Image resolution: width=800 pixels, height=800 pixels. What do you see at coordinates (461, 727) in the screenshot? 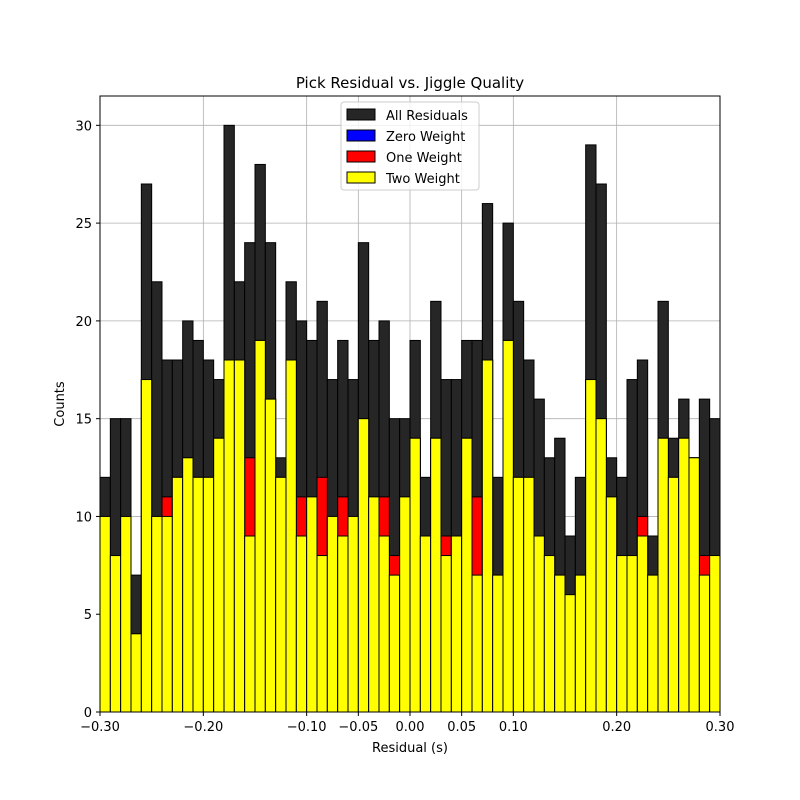
I see `x-tick-label: 0.05` at bounding box center [461, 727].